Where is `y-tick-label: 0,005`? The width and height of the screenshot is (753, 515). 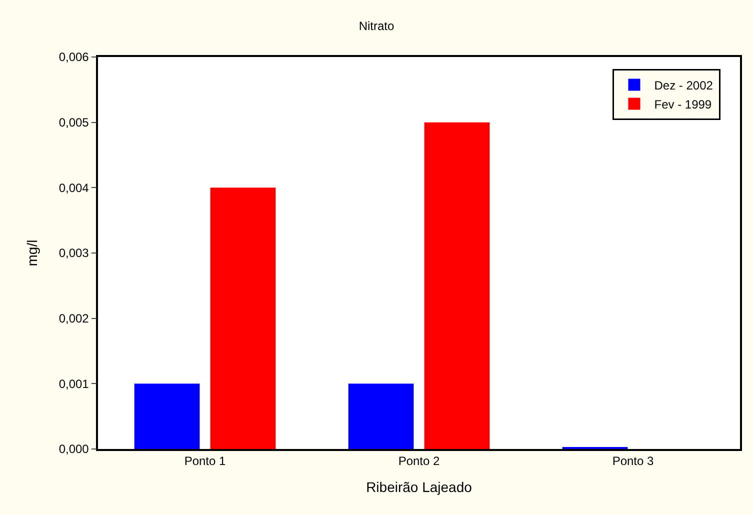
y-tick-label: 0,005 is located at coordinates (74, 123).